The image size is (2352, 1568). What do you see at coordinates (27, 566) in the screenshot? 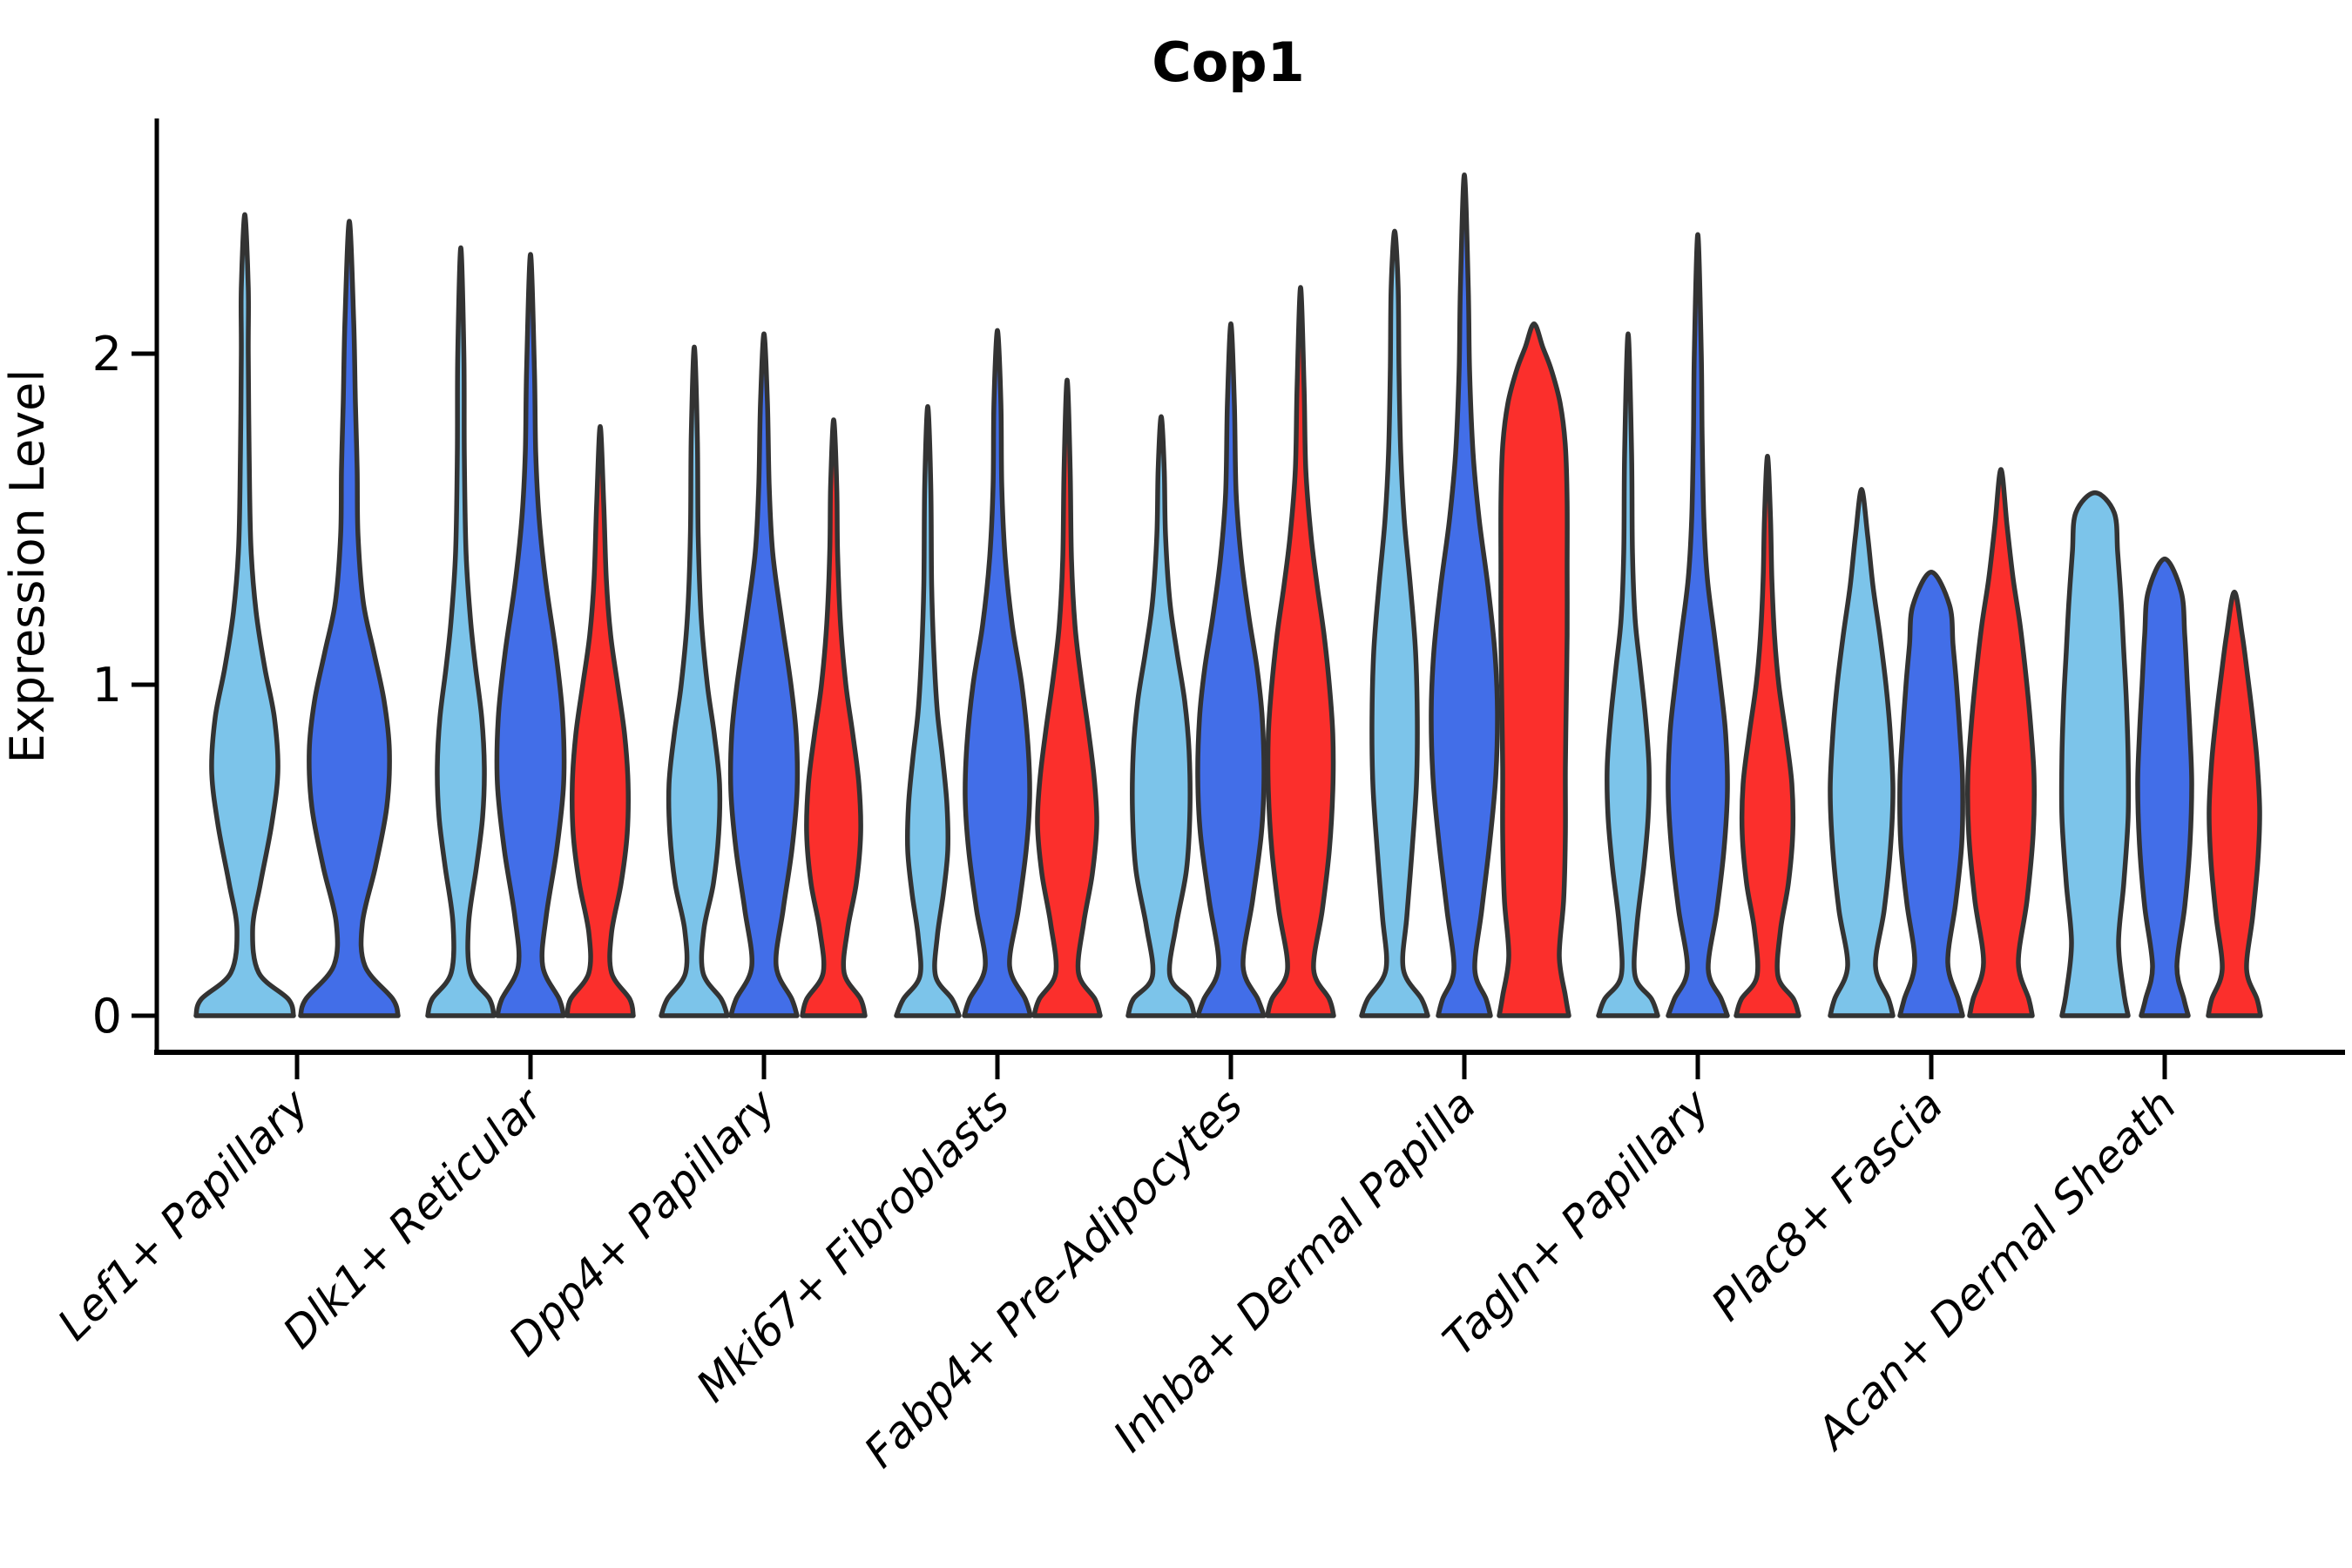
I see `y-axis-title: Expression Level` at bounding box center [27, 566].